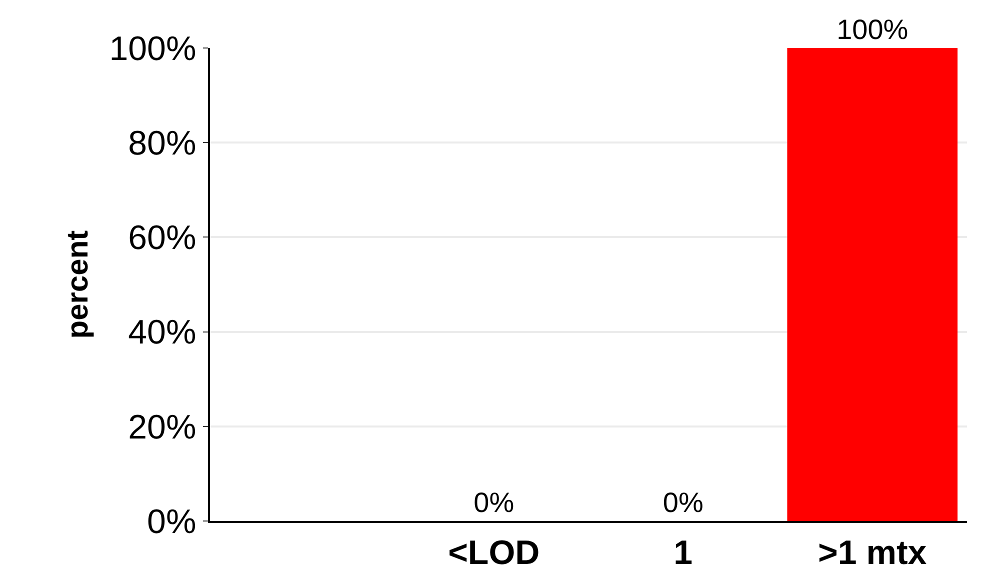 This screenshot has width=983, height=584. What do you see at coordinates (78, 284) in the screenshot?
I see `y-axis-title: percent` at bounding box center [78, 284].